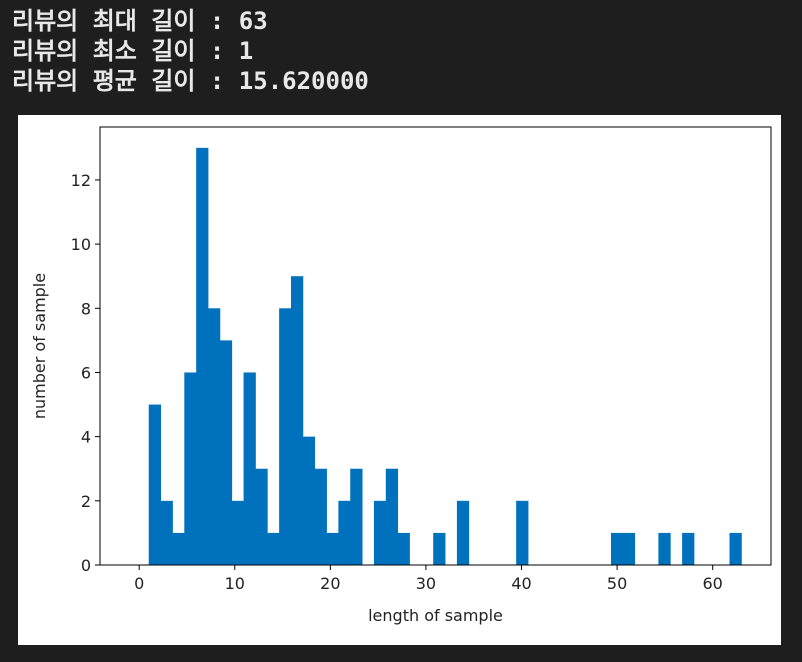  I want to click on x-tick-label: 40, so click(521, 583).